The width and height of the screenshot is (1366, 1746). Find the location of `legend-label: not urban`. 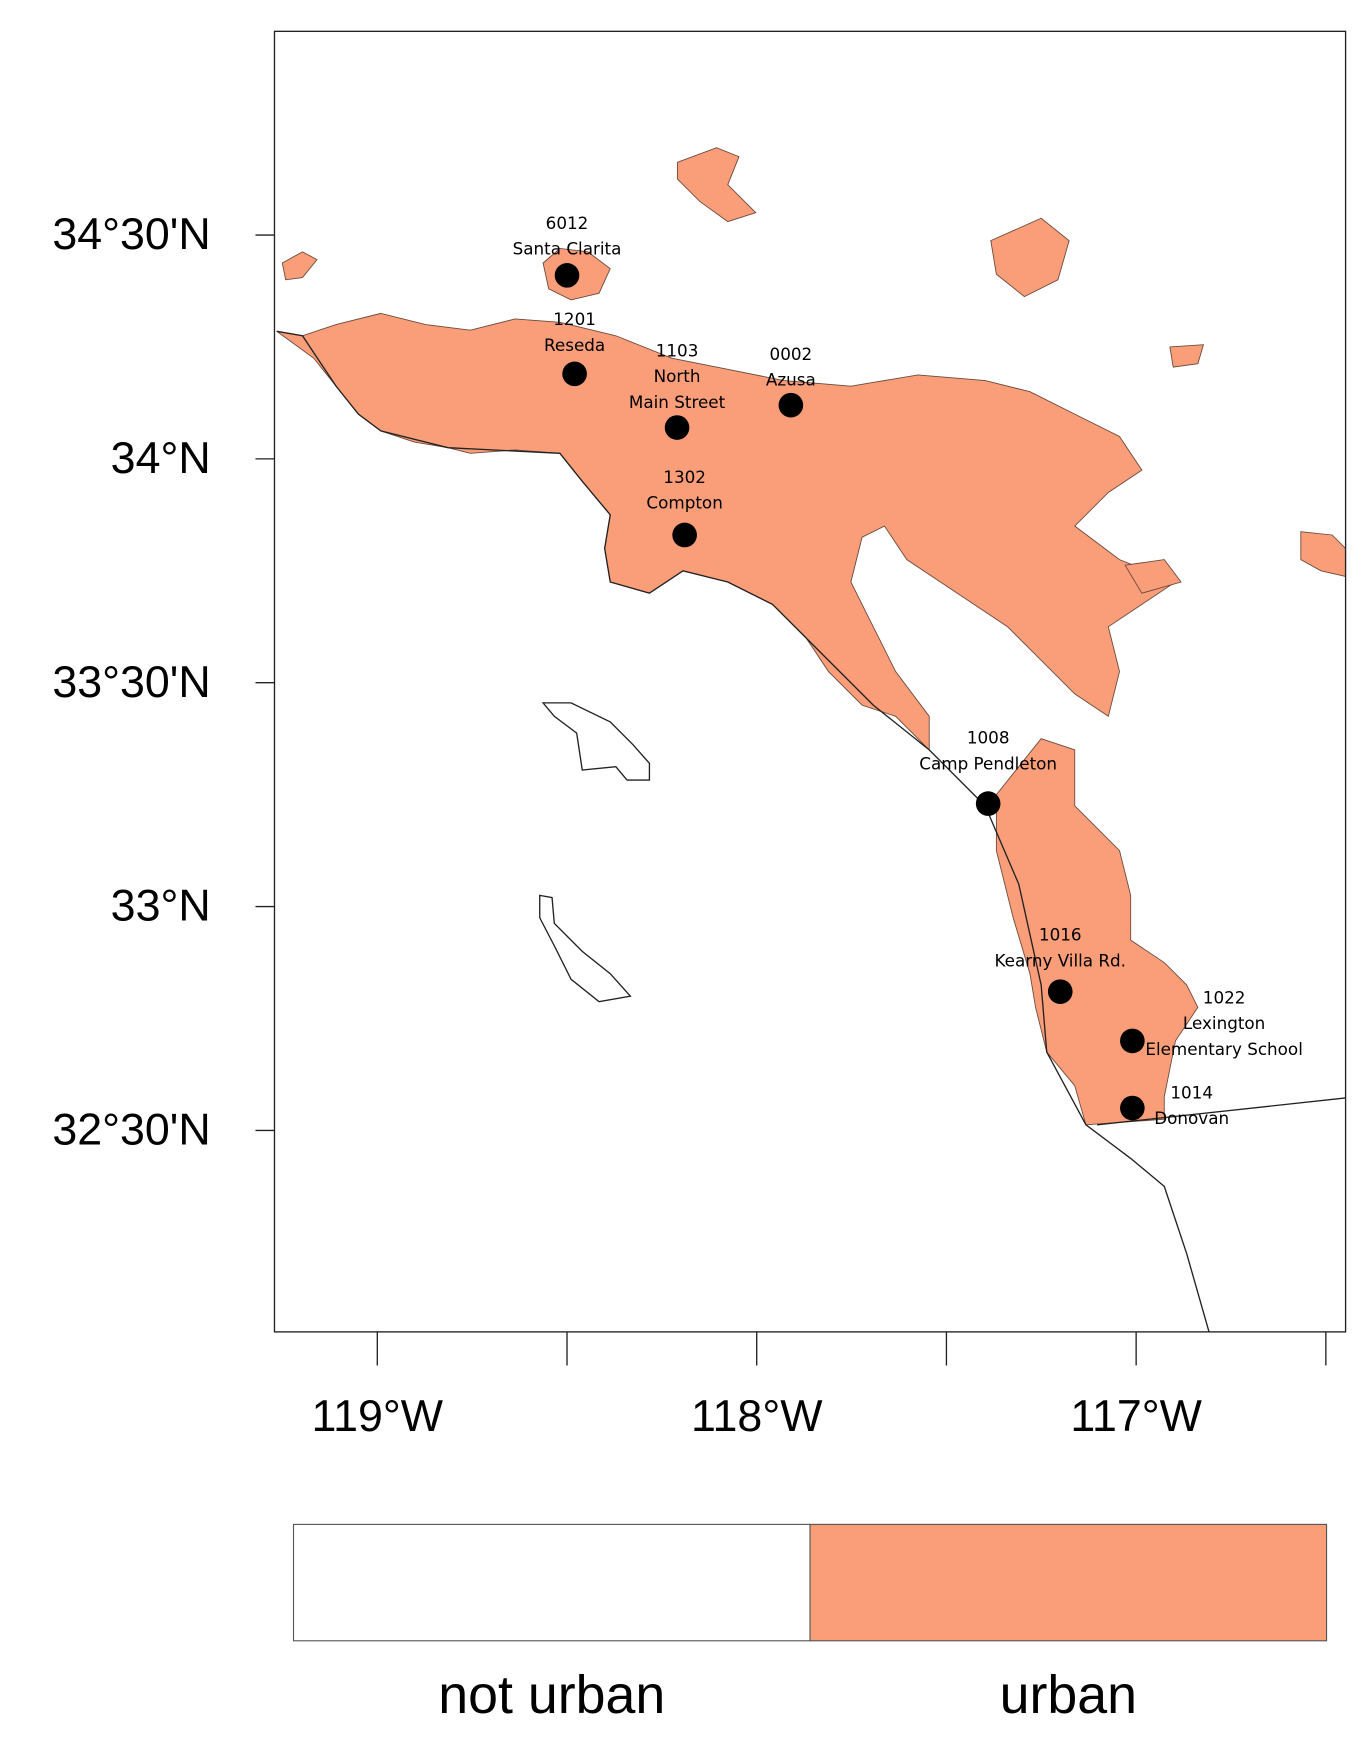

legend-label: not urban is located at coordinates (551, 1695).